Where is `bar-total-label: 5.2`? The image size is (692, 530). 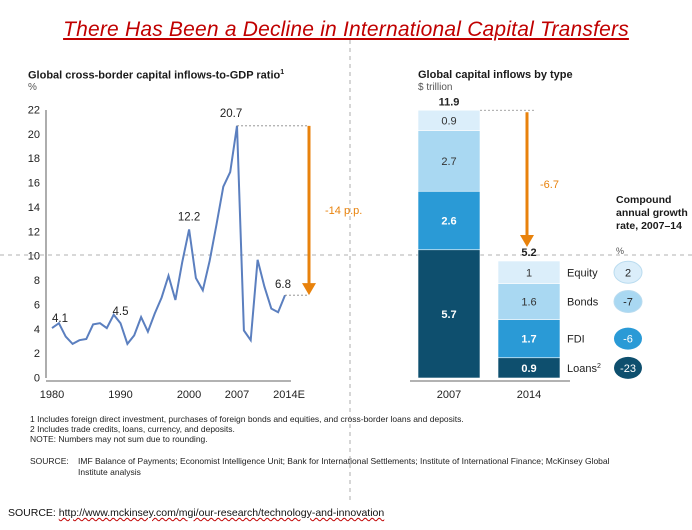
bar-total-label: 5.2 is located at coordinates (528, 253).